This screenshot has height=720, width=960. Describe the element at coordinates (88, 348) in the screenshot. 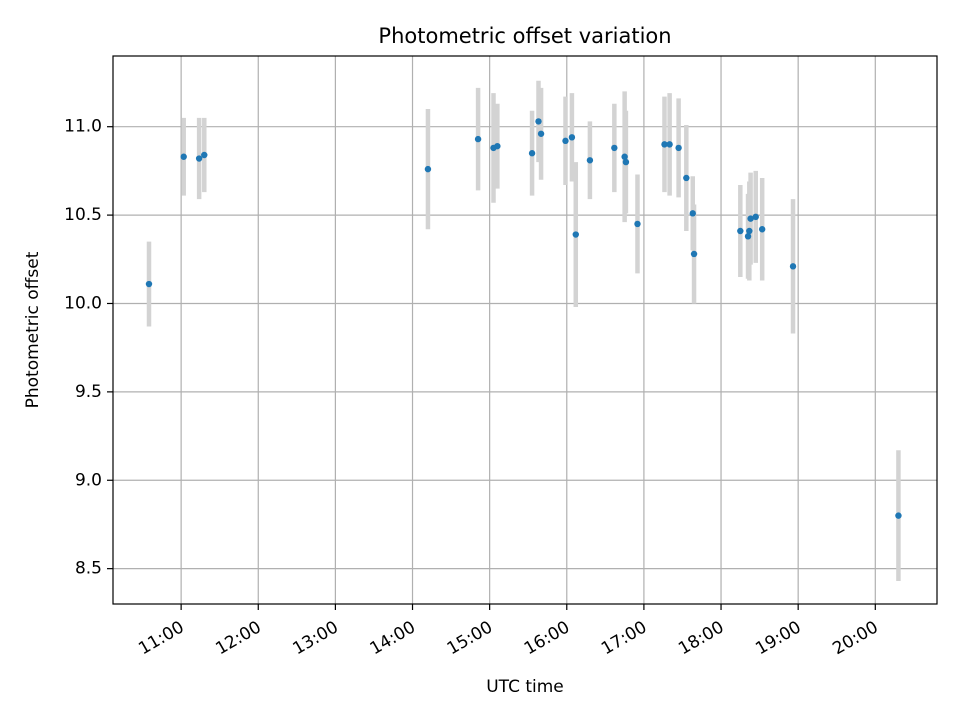

I see `y-axis-ticks: 8.5 9.0 9.5 10.0 10.5 11.0` at that location.